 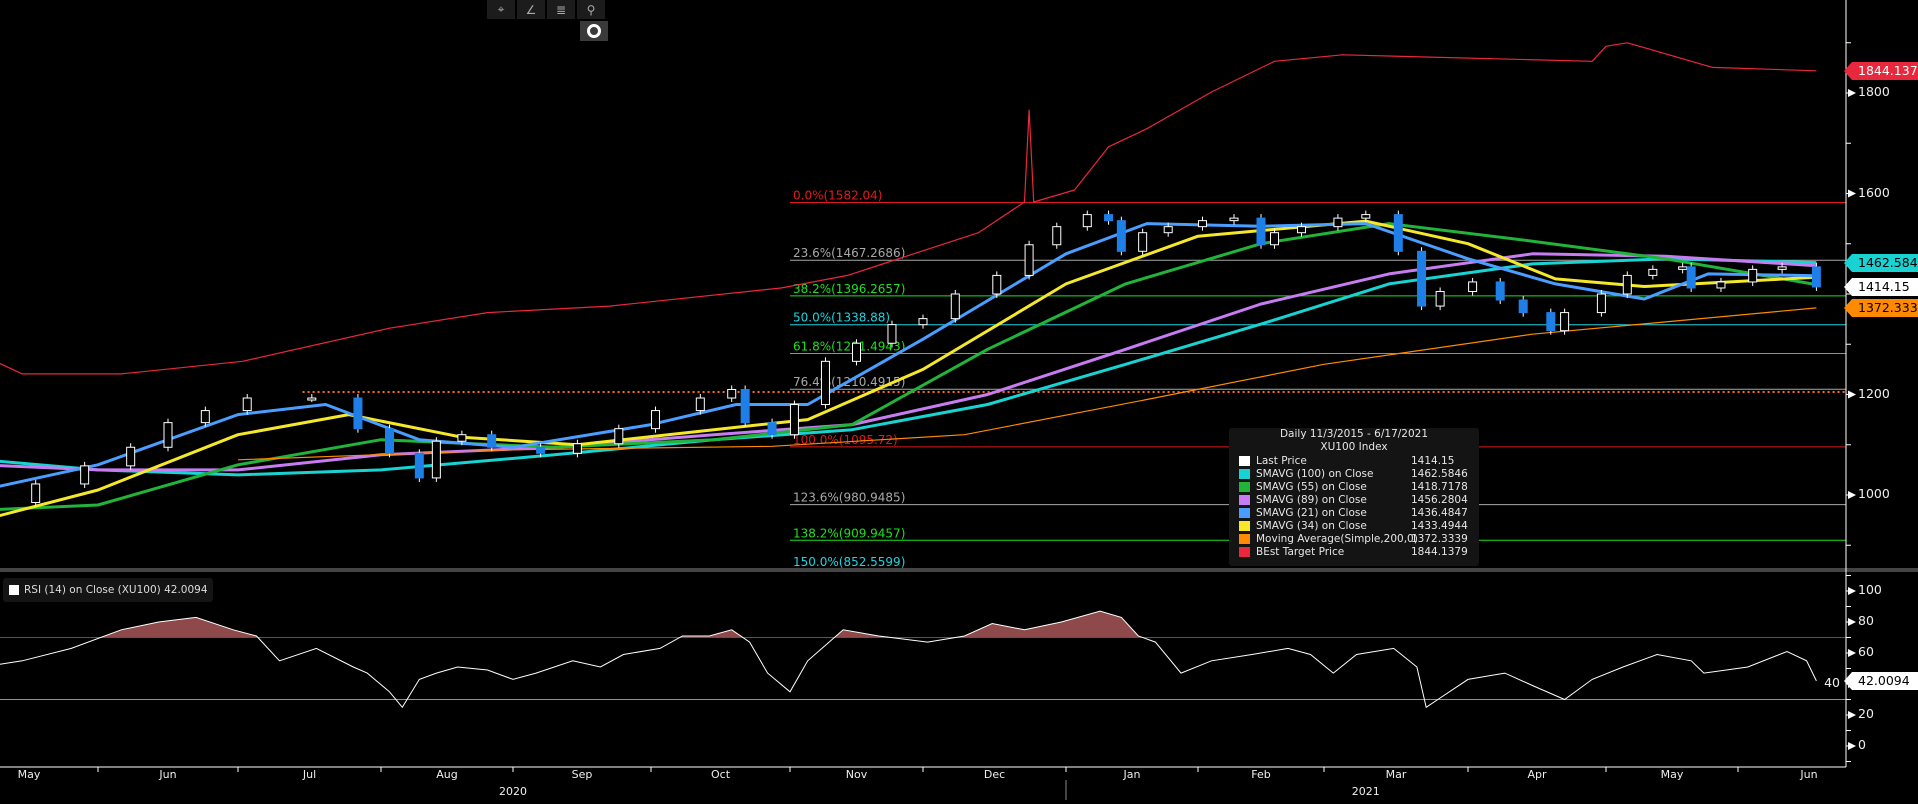 I want to click on last-value-tag: 1414.15, so click(x=1881, y=286).